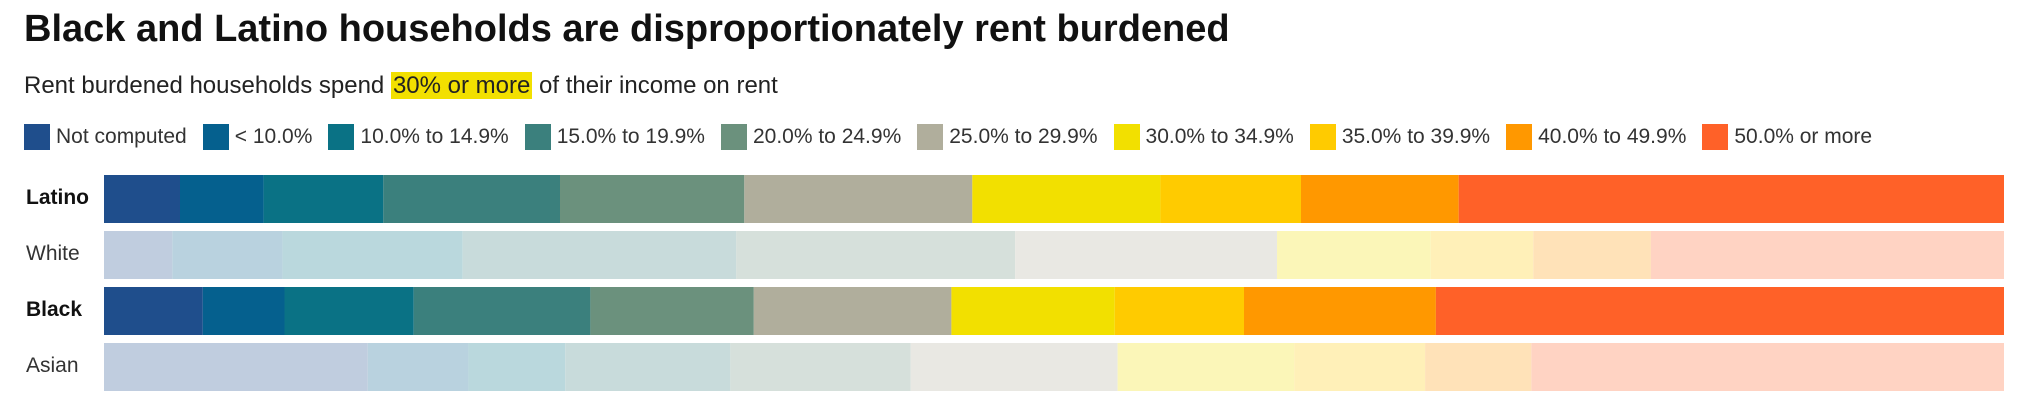  I want to click on row-label: White, so click(53, 253).